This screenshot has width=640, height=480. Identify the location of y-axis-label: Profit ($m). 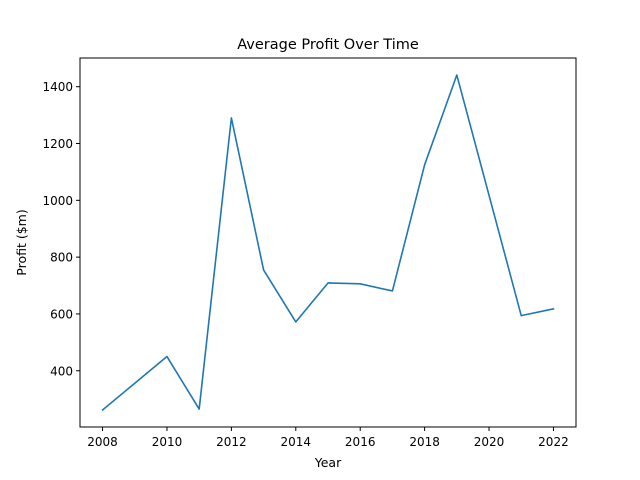
(21, 242).